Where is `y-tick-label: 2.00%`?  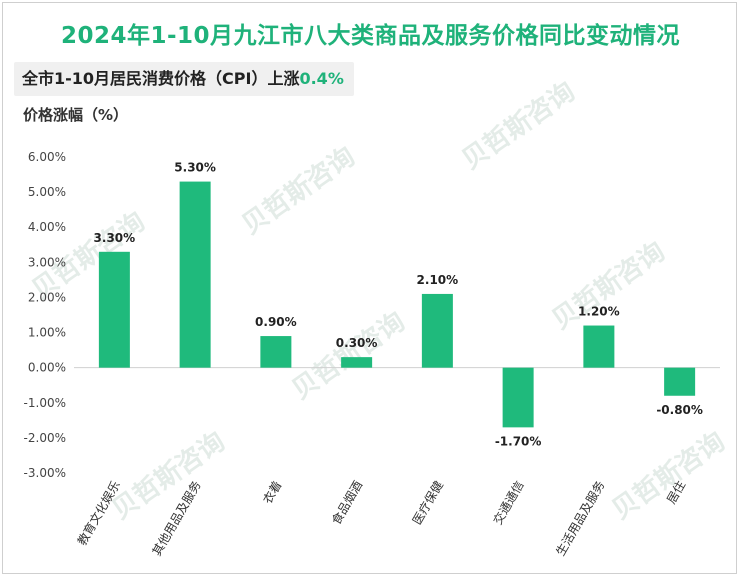
y-tick-label: 2.00% is located at coordinates (47, 297).